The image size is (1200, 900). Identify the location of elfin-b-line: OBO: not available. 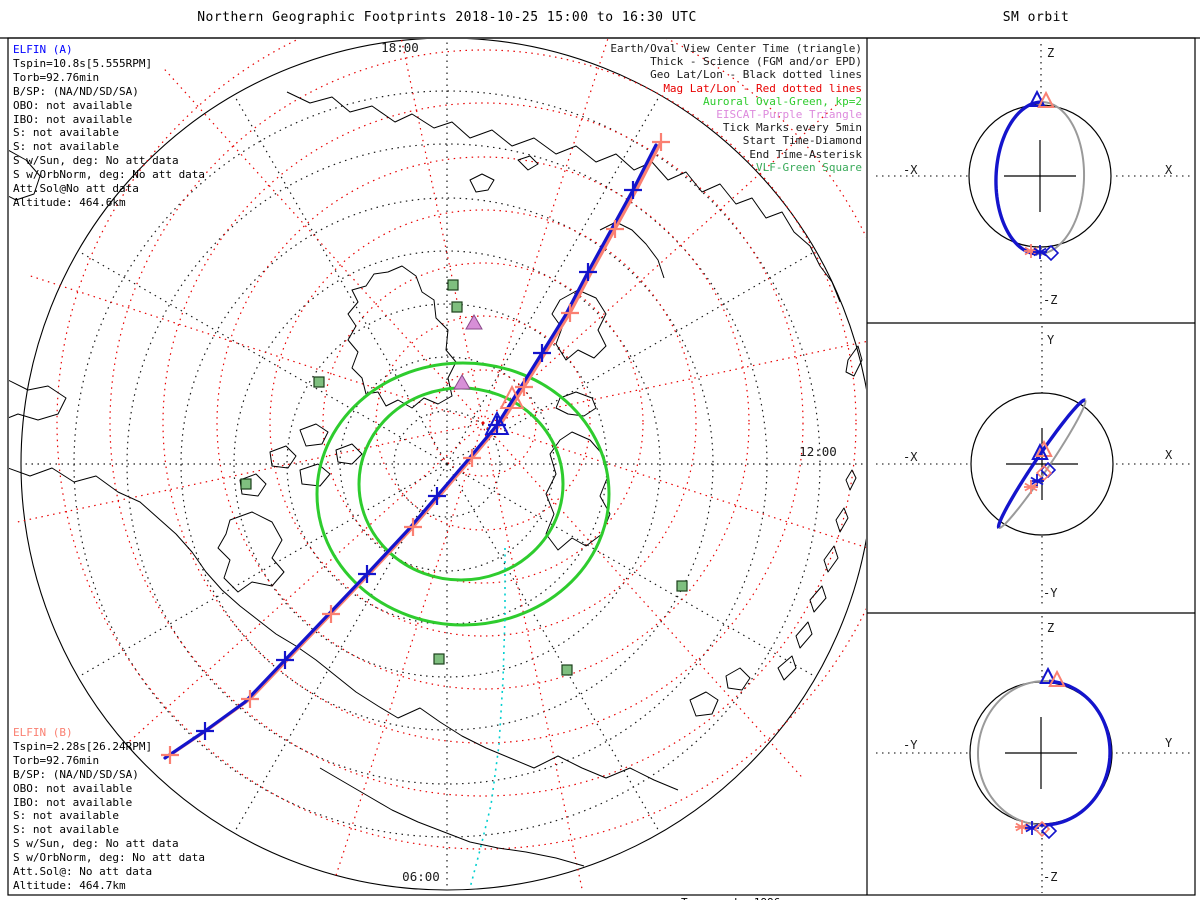
(73, 788).